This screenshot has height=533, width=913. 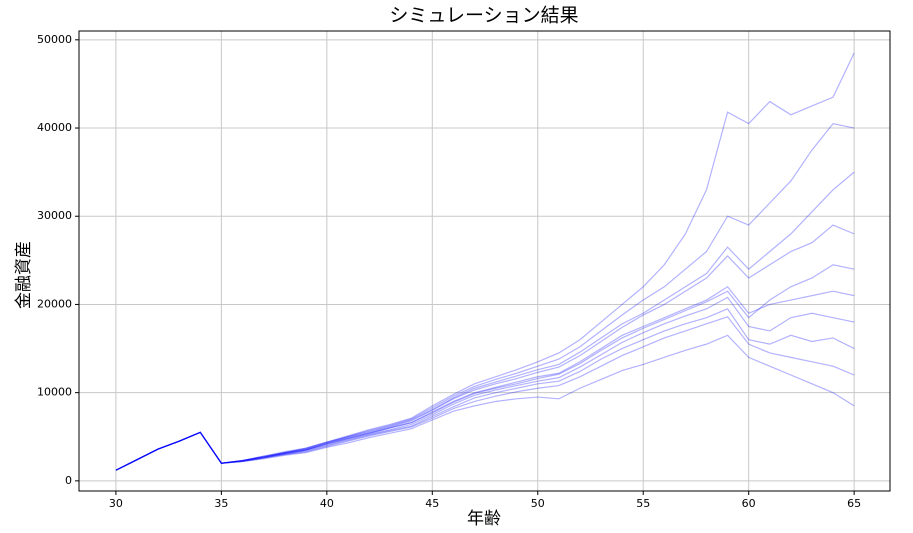 What do you see at coordinates (643, 503) in the screenshot?
I see `x-tick-label: 55` at bounding box center [643, 503].